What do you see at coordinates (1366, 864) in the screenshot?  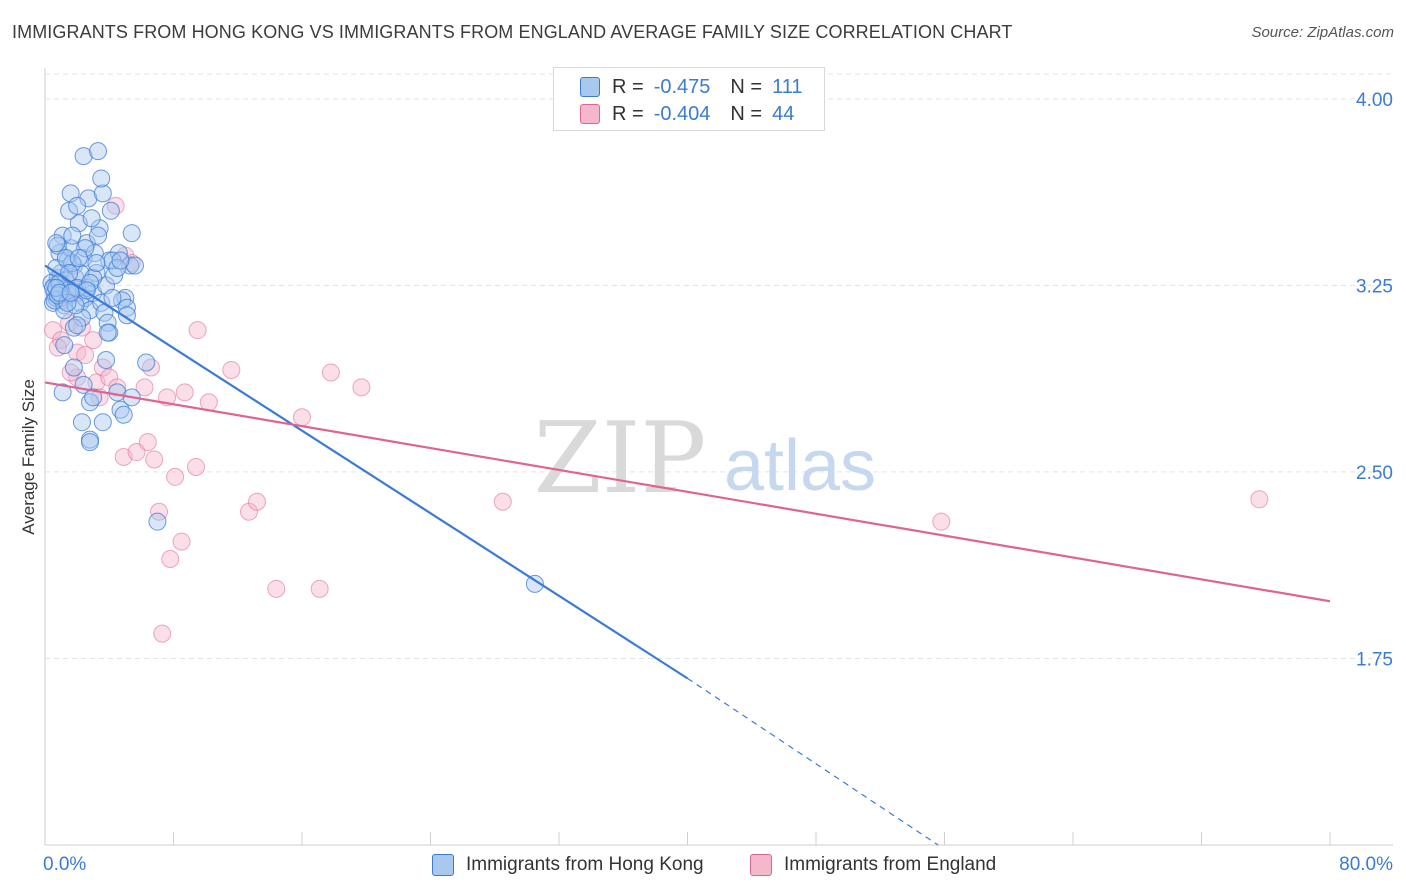 I see `x-tick-label-max: 80.0%` at bounding box center [1366, 864].